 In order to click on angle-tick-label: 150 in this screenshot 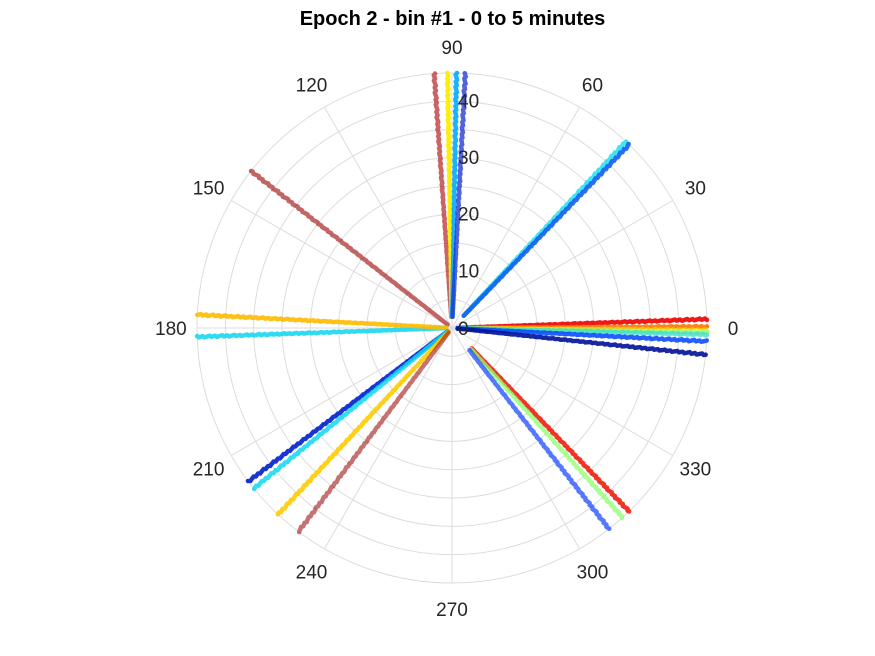, I will do `click(209, 189)`.